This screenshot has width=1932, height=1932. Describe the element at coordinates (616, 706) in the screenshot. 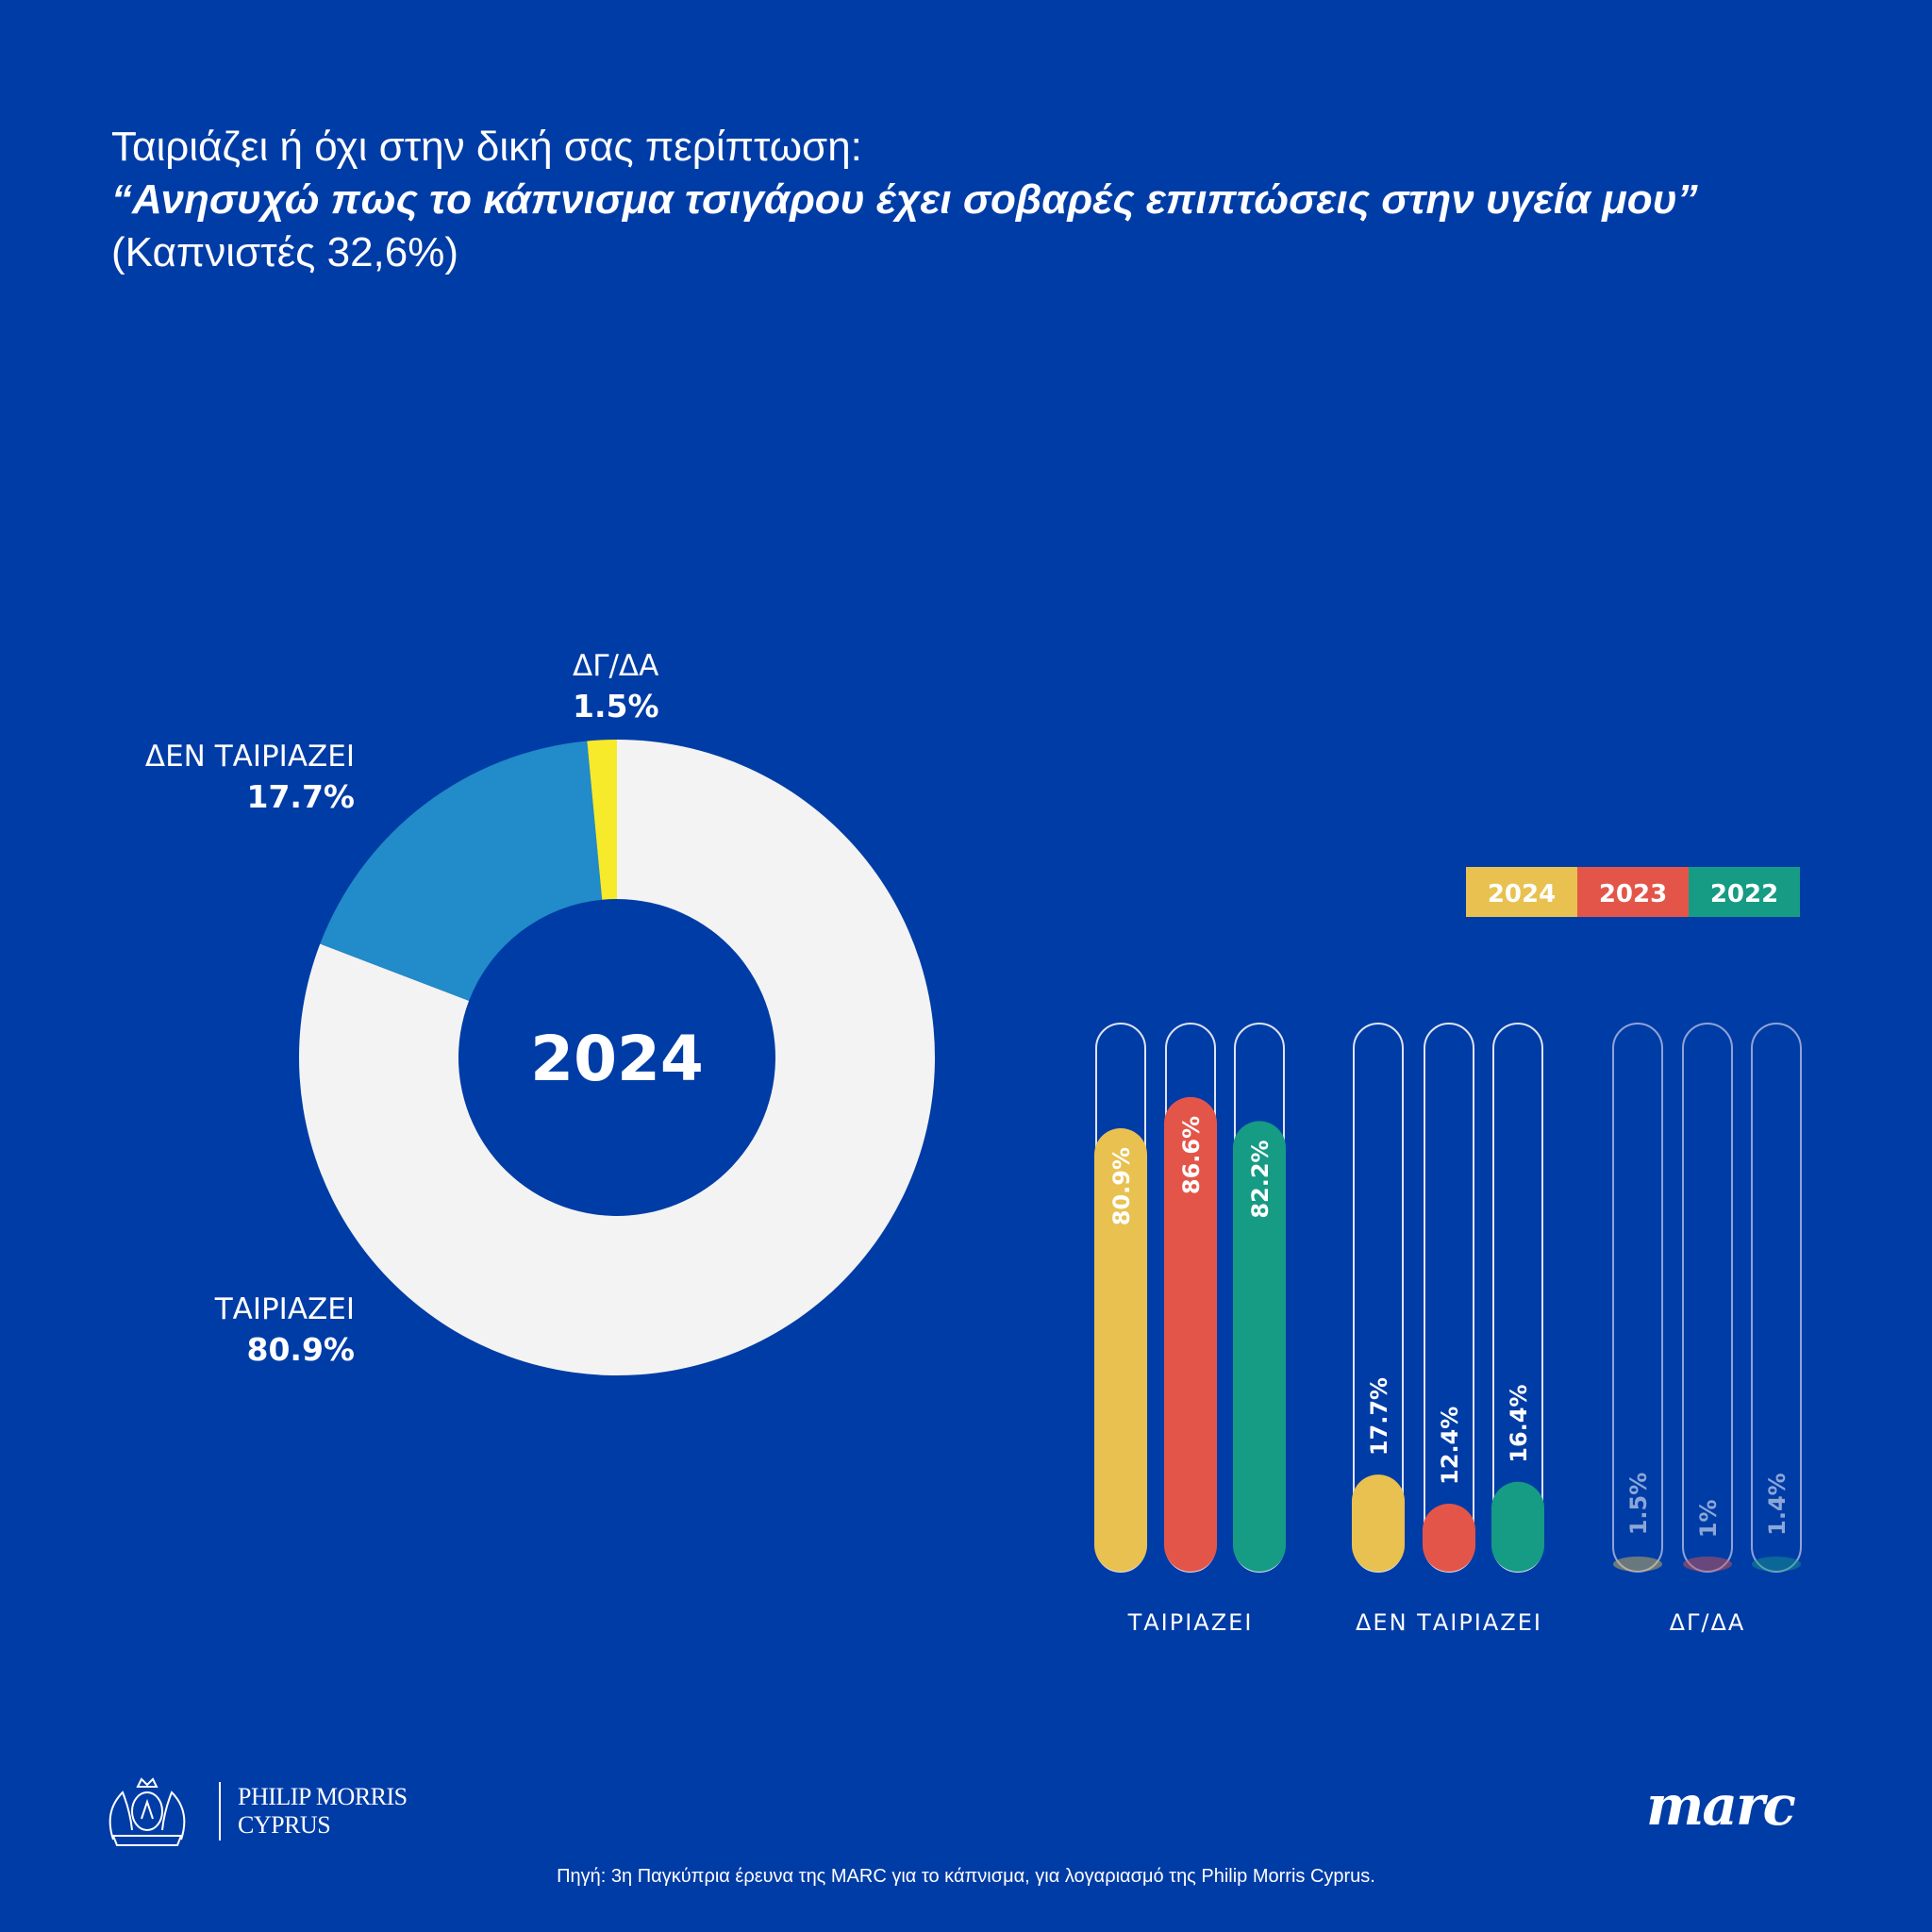

I see `donut-label-value: 1.5%` at that location.